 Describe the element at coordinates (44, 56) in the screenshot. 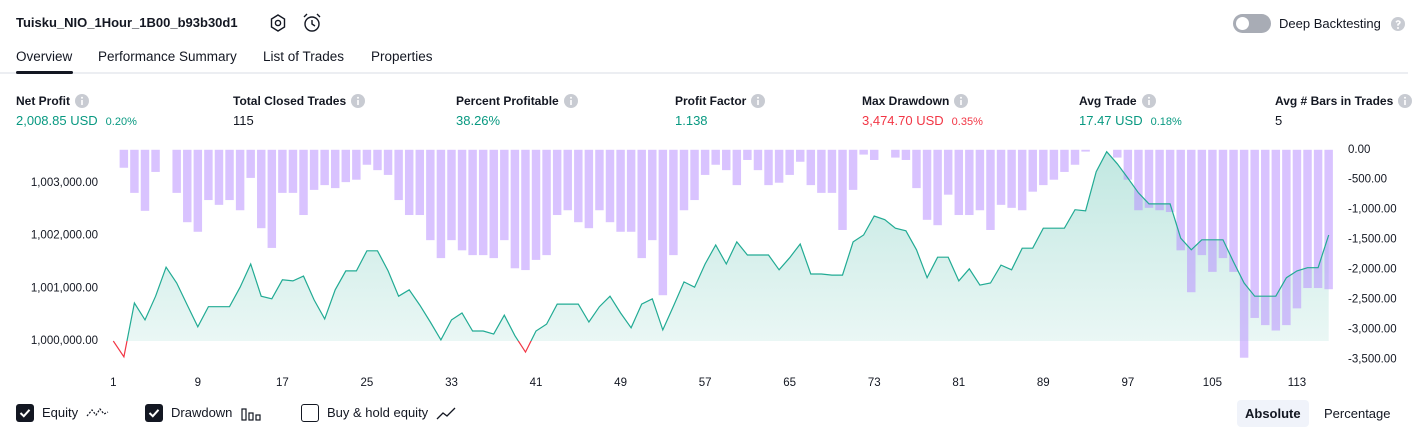

I see `tab: Overview` at that location.